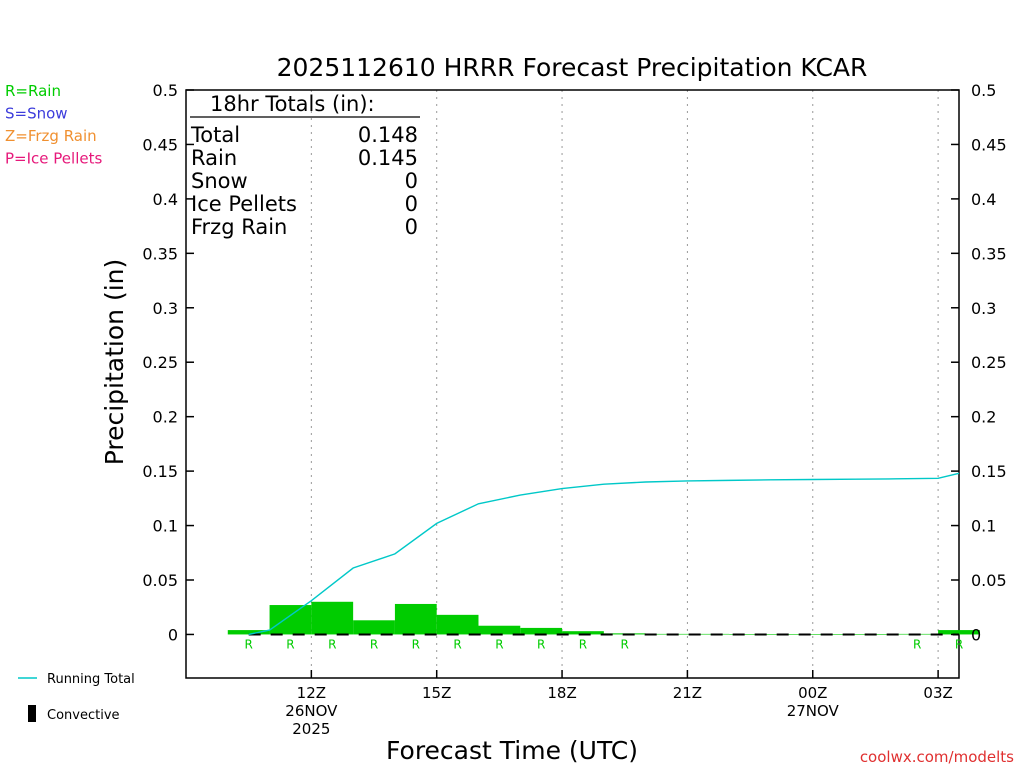 The height and width of the screenshot is (768, 1024). What do you see at coordinates (244, 204) in the screenshot?
I see `totals-row-label: Ice Pellets` at bounding box center [244, 204].